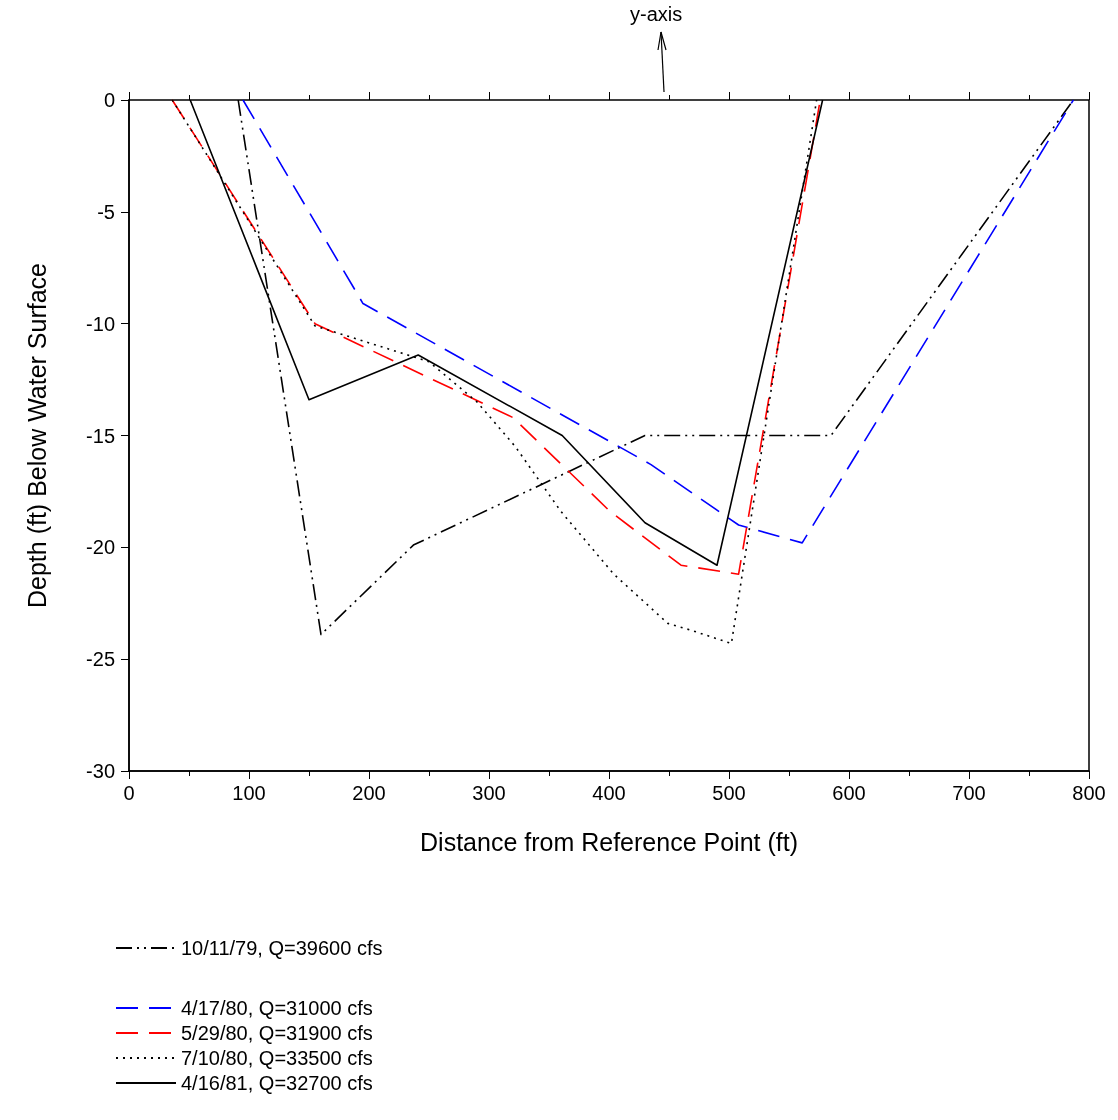 This screenshot has width=1118, height=1120. Describe the element at coordinates (100, 659) in the screenshot. I see `y-tick-label: -25` at that location.